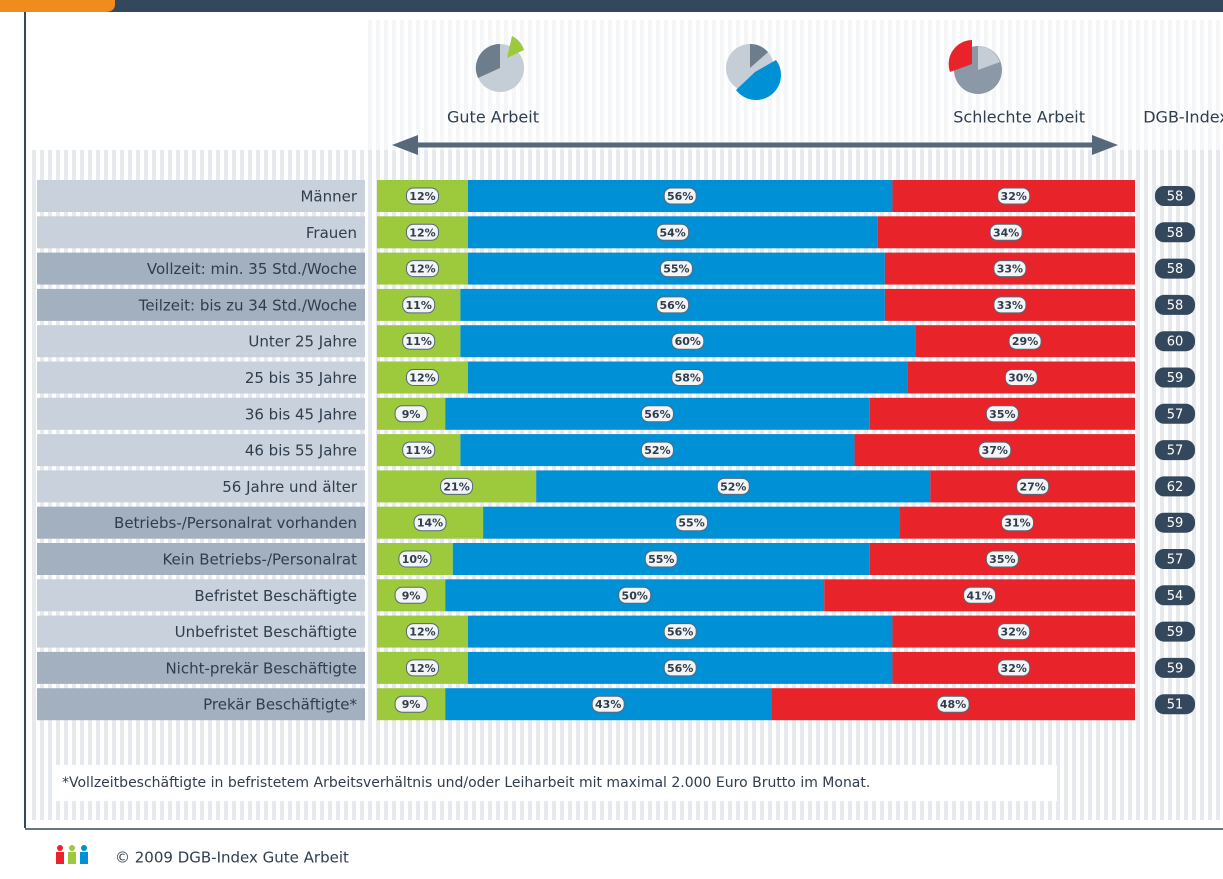 The image size is (1223, 879). I want to click on value-label: 21%, so click(456, 486).